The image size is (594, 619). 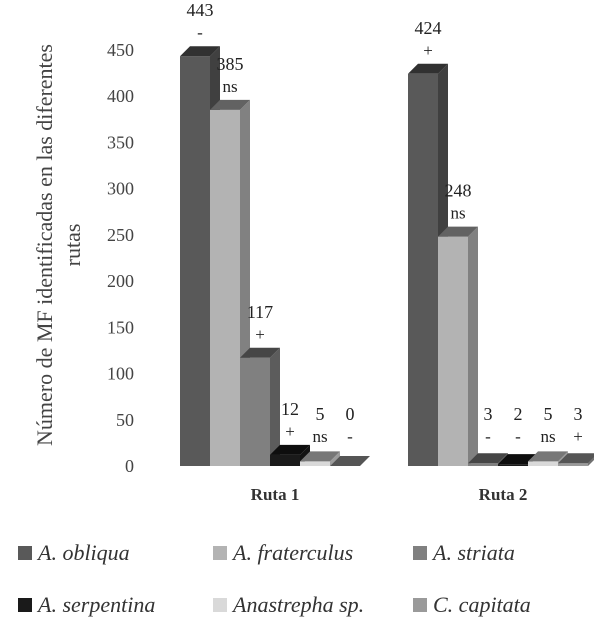 What do you see at coordinates (120, 374) in the screenshot?
I see `y-tick-label: 100` at bounding box center [120, 374].